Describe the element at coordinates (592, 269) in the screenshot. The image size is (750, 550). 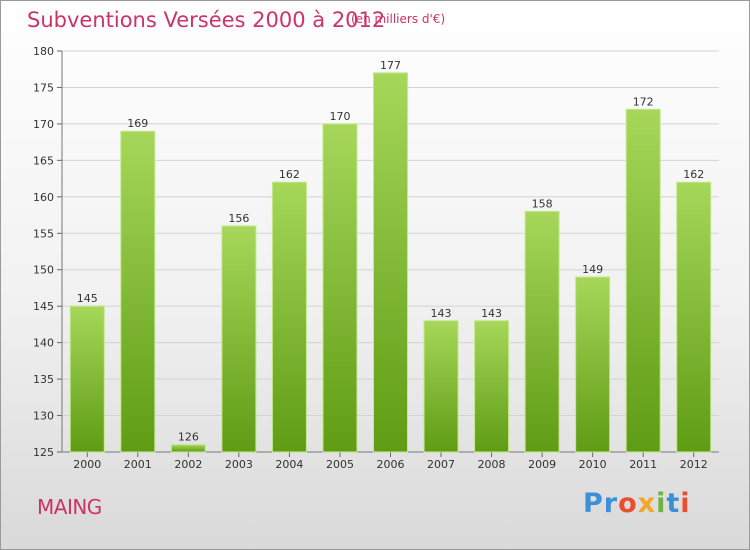
I see `data-label: 149` at that location.